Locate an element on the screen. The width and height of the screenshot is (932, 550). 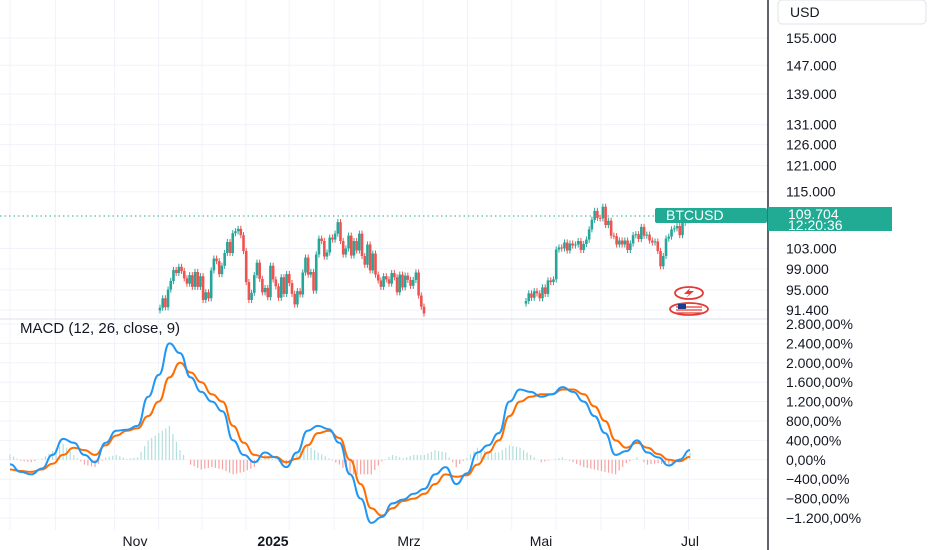
macd-tick-label: 1.600,00% is located at coordinates (819, 382).